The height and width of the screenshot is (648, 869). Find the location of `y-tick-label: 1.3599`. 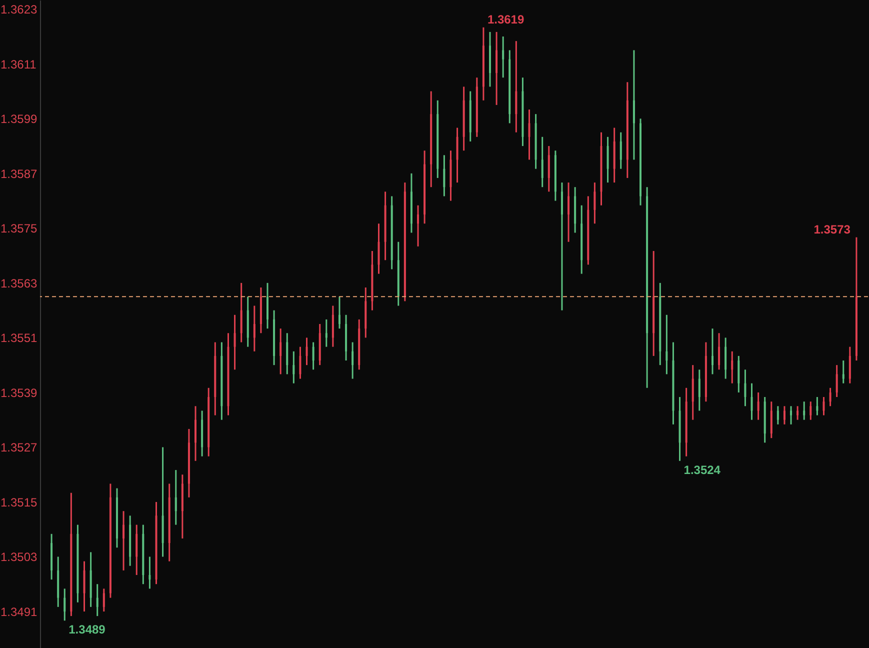

y-tick-label: 1.3599 is located at coordinates (19, 119).